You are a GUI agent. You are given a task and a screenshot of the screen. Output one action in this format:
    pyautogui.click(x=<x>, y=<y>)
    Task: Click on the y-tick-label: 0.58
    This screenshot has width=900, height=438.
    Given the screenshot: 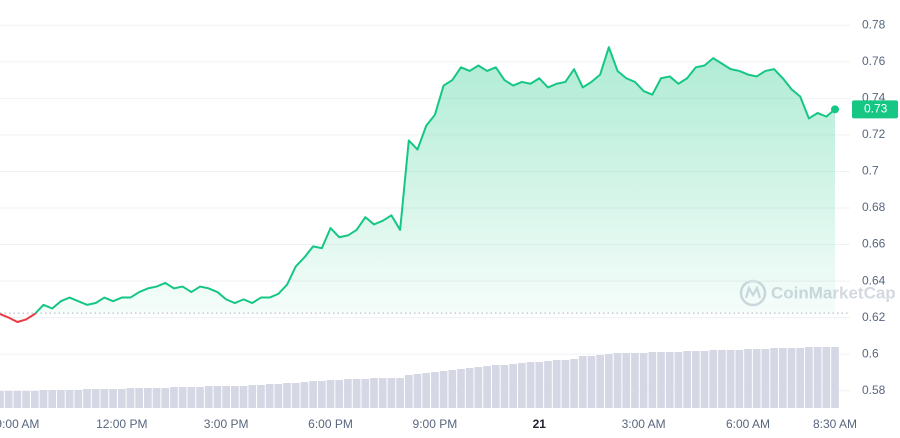 What is the action you would take?
    pyautogui.click(x=874, y=390)
    